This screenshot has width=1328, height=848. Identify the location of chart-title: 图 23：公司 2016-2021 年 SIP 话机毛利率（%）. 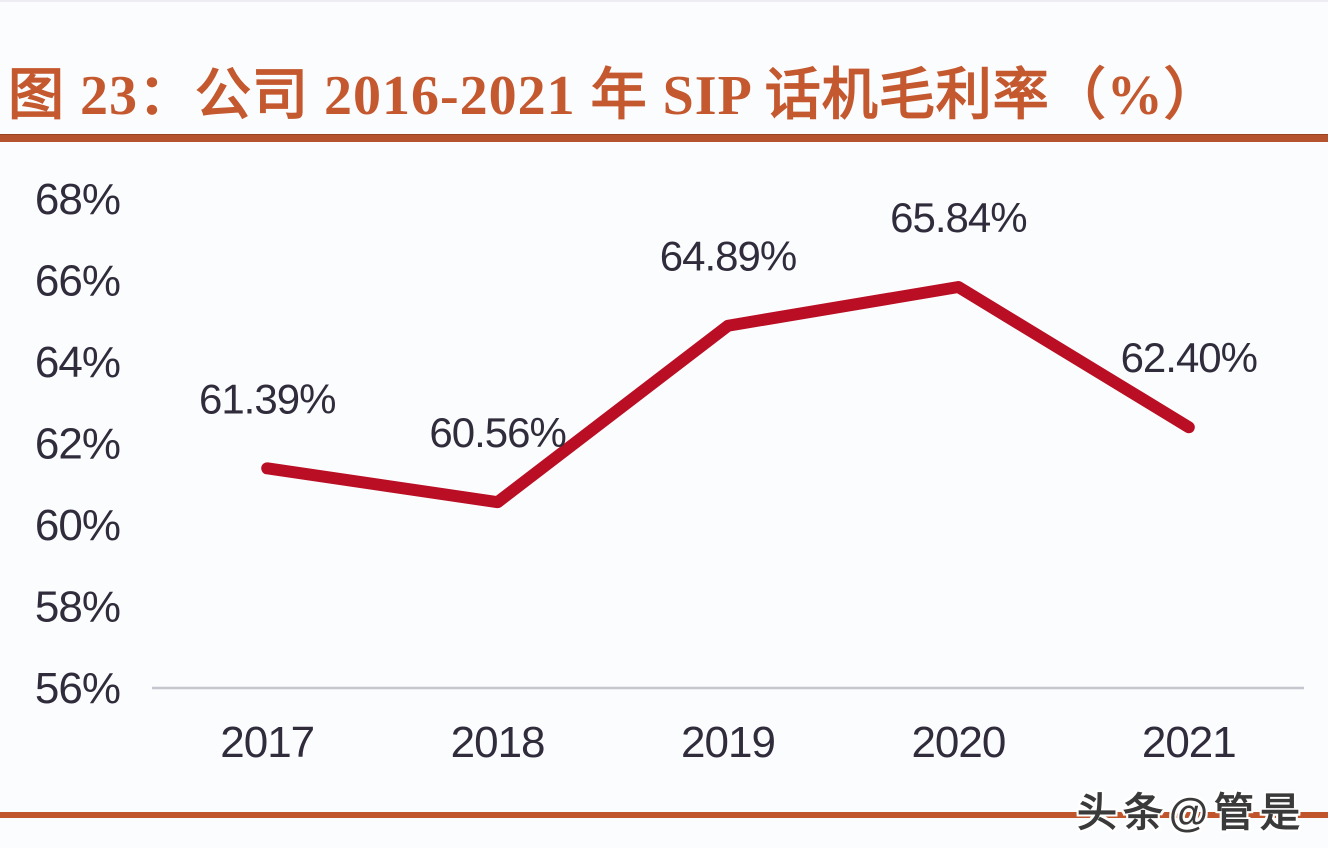
(614, 96).